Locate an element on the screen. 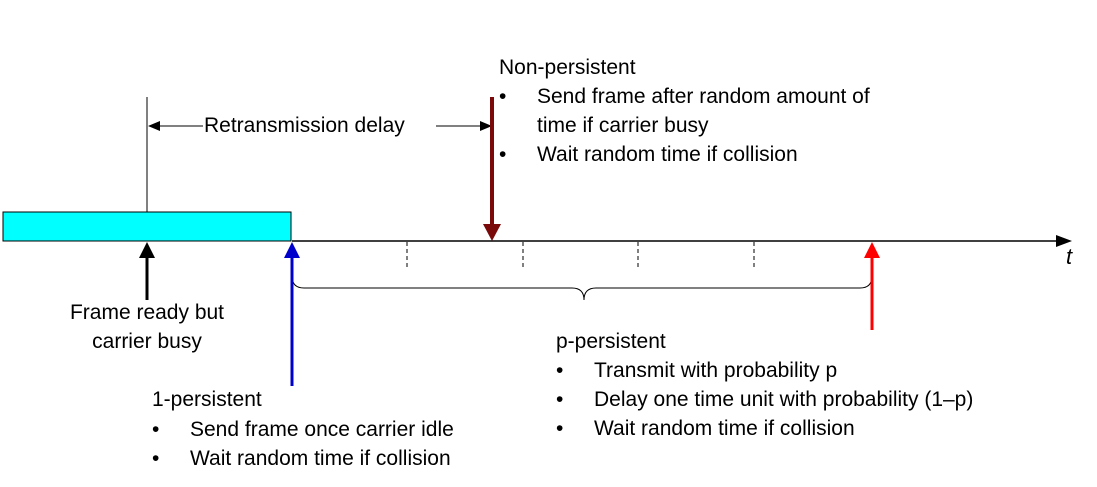 The image size is (1097, 487). non-persistent-arrowhead is located at coordinates (492, 232).